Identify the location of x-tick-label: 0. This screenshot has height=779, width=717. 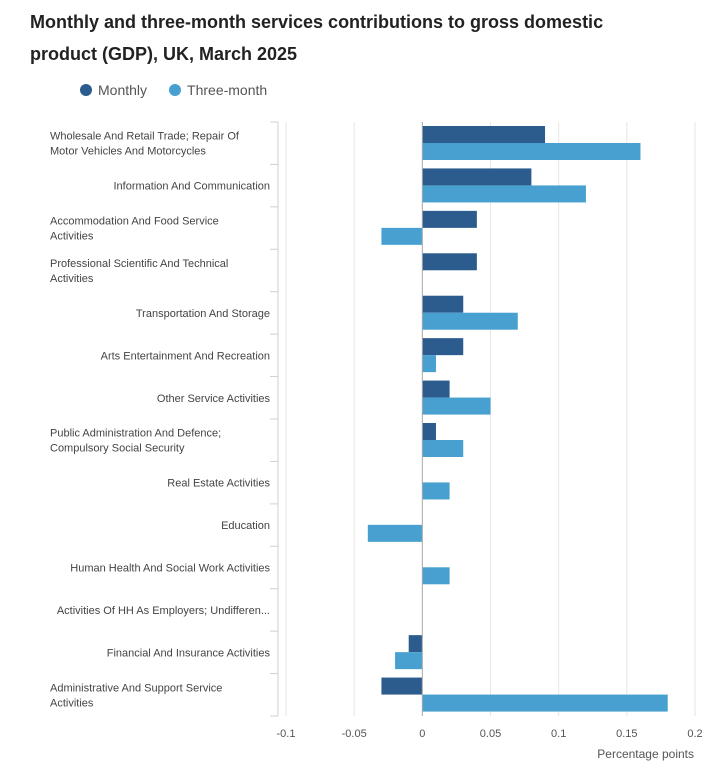
(422, 734).